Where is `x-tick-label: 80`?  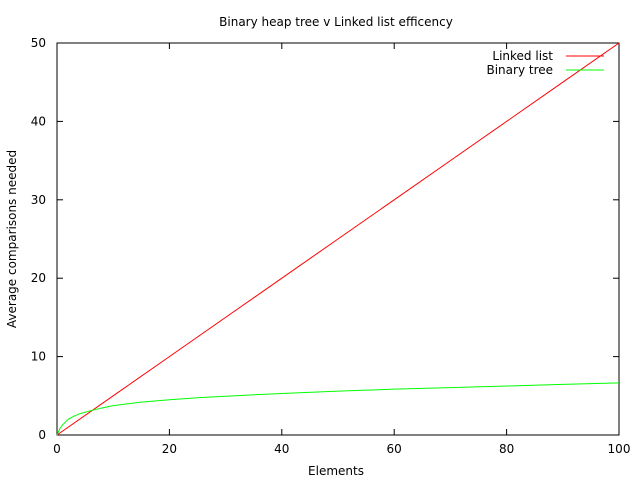
x-tick-label: 80 is located at coordinates (506, 449).